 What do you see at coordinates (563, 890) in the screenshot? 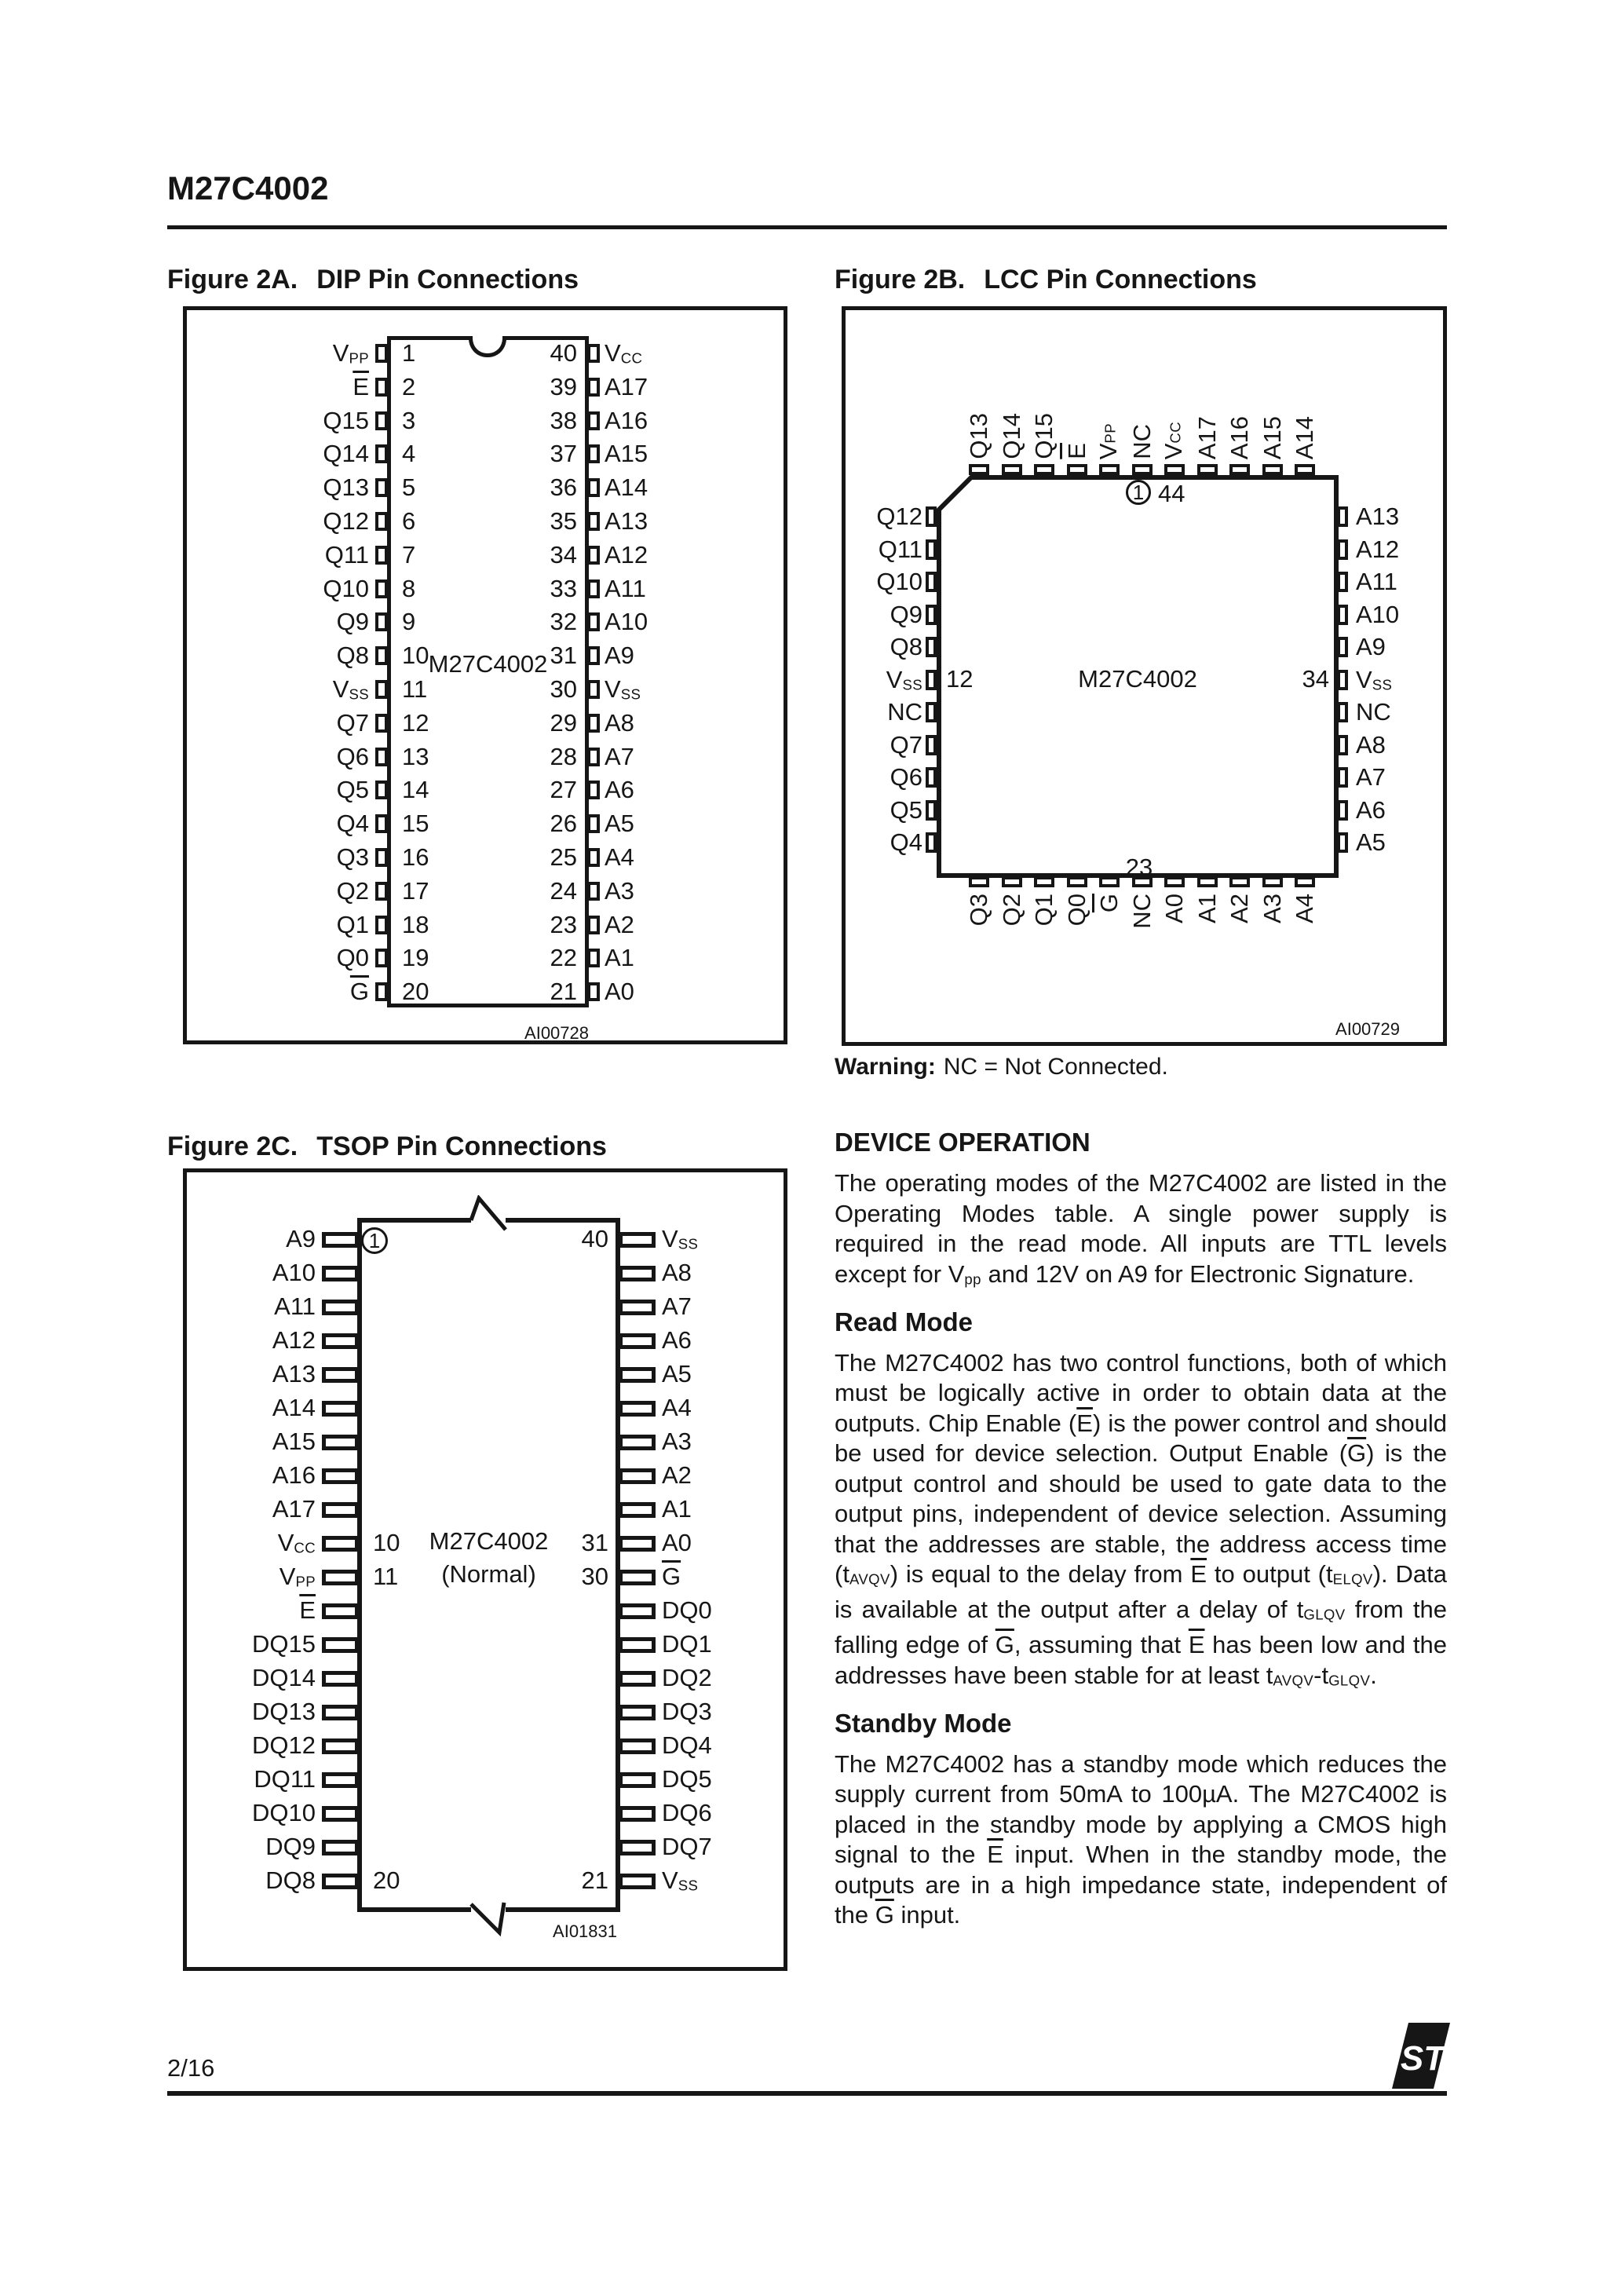
I see `dip-right-pin-number: 24` at bounding box center [563, 890].